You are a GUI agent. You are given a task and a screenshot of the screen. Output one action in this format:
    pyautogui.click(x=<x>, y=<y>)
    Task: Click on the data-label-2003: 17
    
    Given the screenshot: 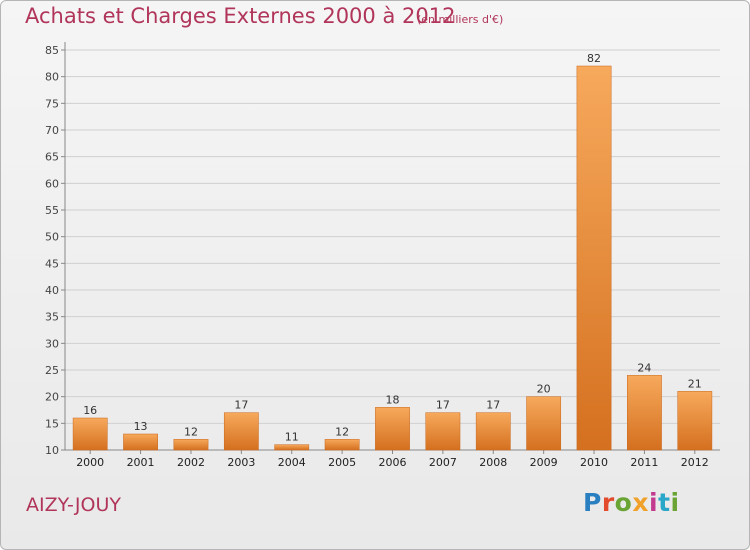 What is the action you would take?
    pyautogui.click(x=241, y=405)
    